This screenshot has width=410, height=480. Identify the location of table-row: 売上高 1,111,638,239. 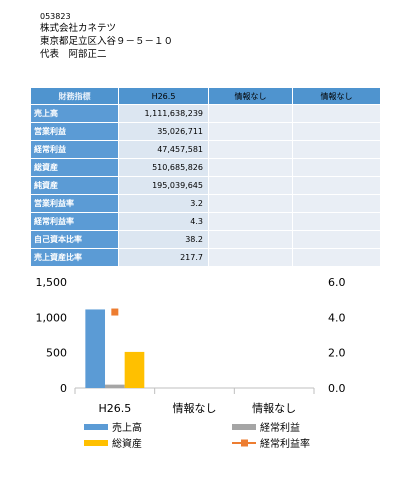
(205, 113).